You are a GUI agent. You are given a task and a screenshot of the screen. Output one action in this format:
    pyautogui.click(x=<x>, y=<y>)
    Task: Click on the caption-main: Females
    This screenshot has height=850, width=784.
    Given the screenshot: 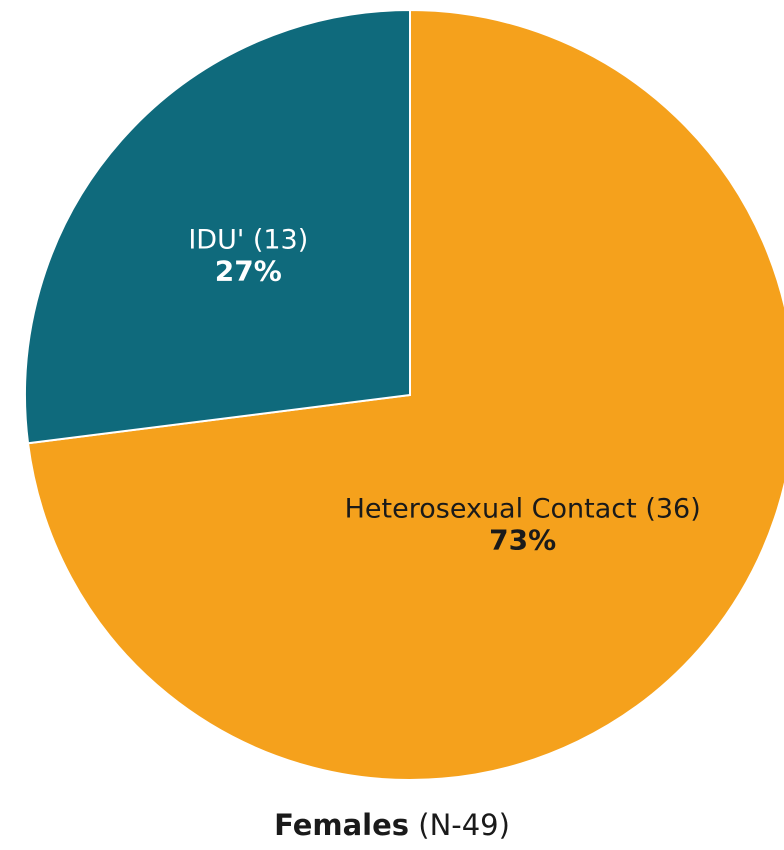 What is the action you would take?
    pyautogui.click(x=342, y=825)
    